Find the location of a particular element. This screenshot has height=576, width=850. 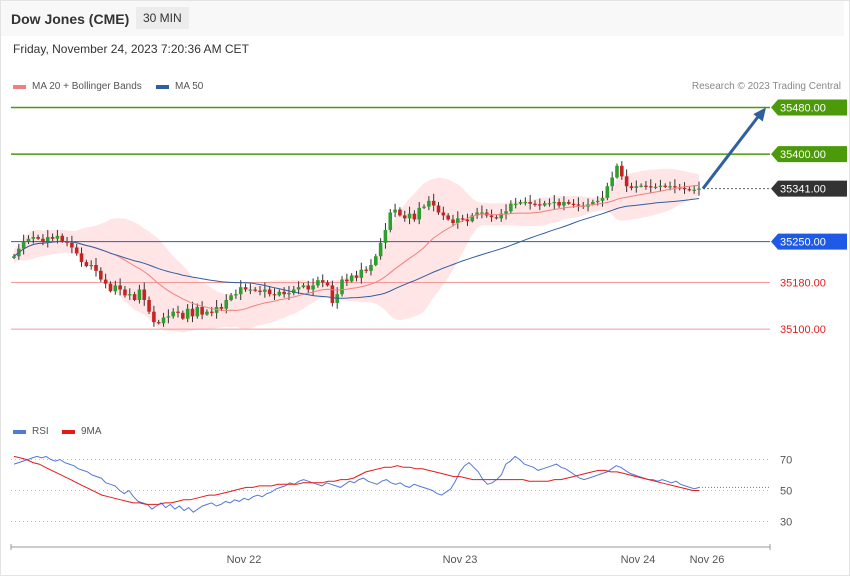

legend-ma50: MA 50 is located at coordinates (179, 86).